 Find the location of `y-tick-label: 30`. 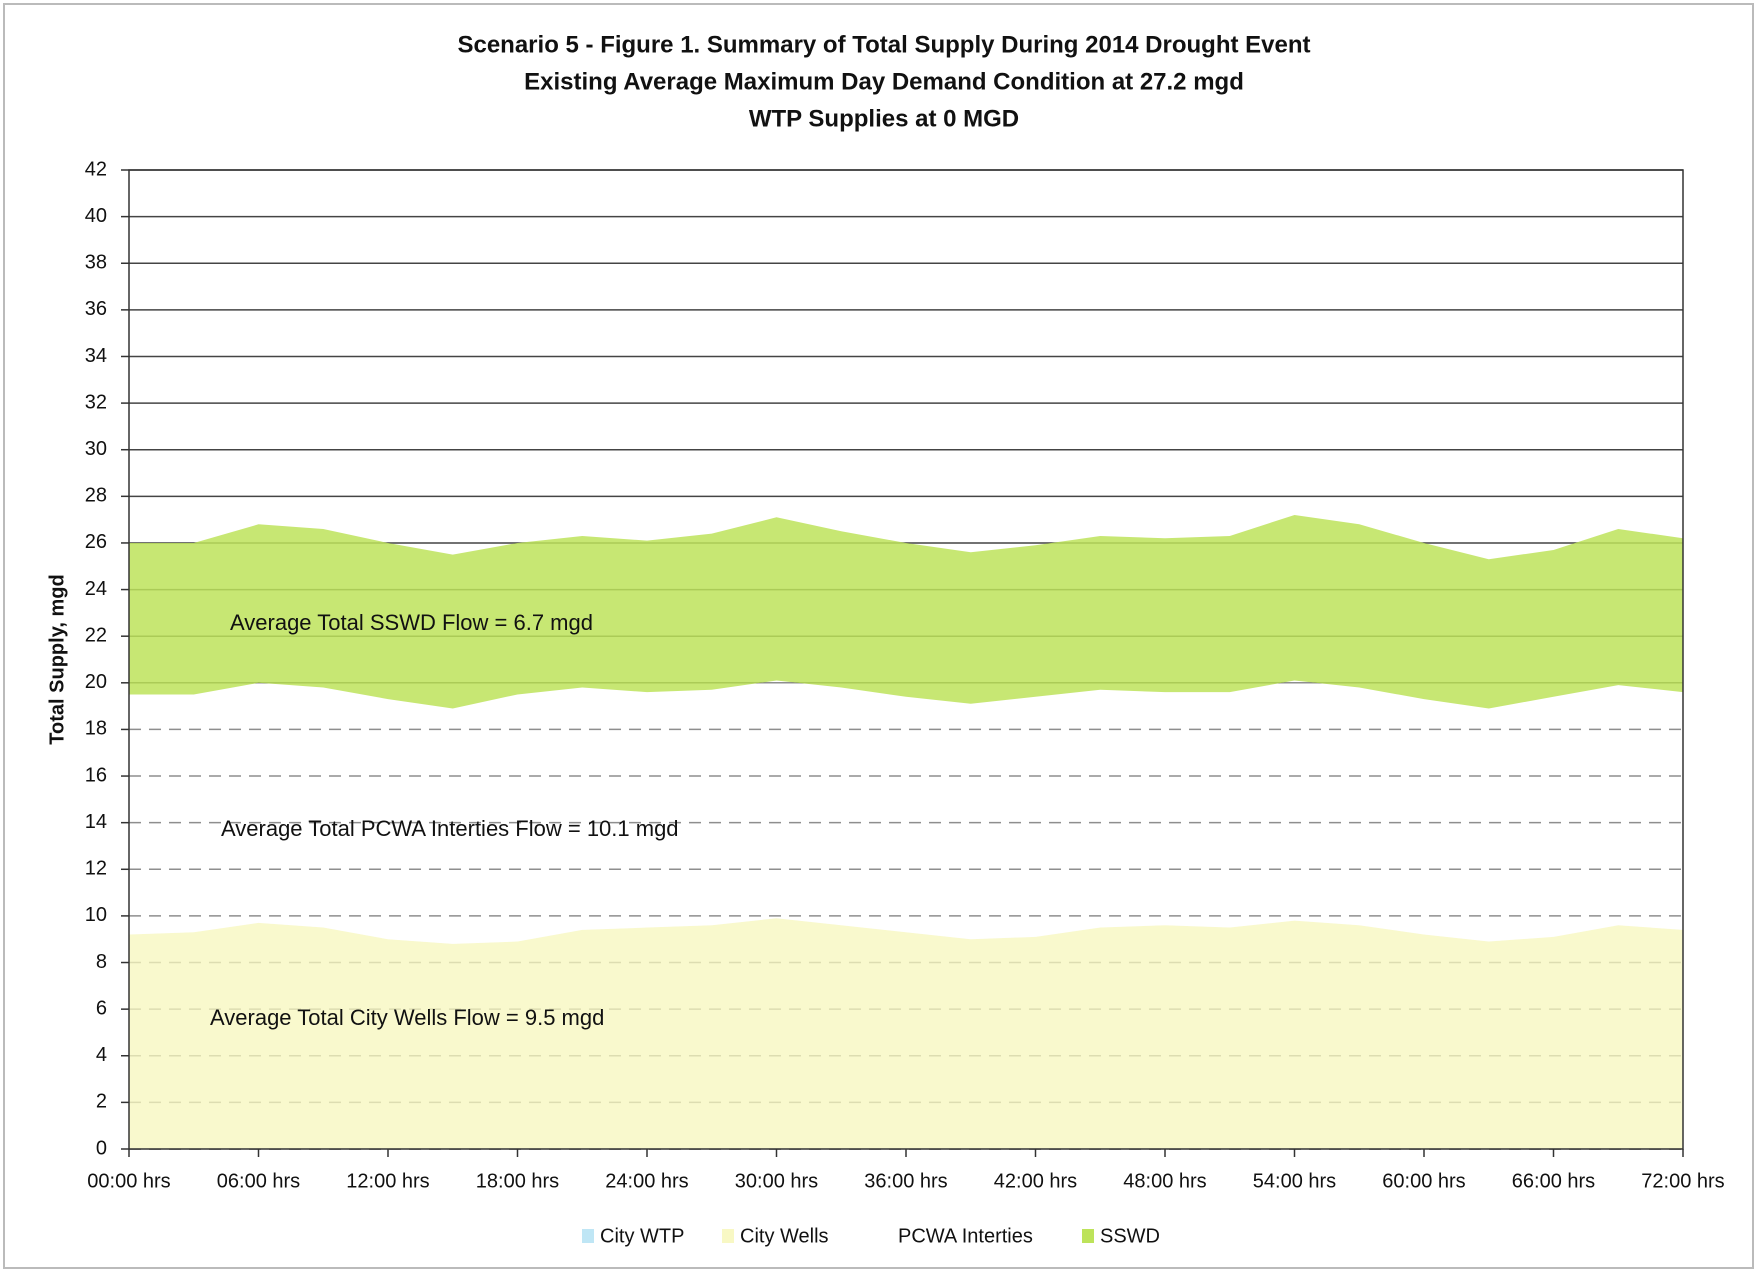

y-tick-label: 30 is located at coordinates (96, 449).